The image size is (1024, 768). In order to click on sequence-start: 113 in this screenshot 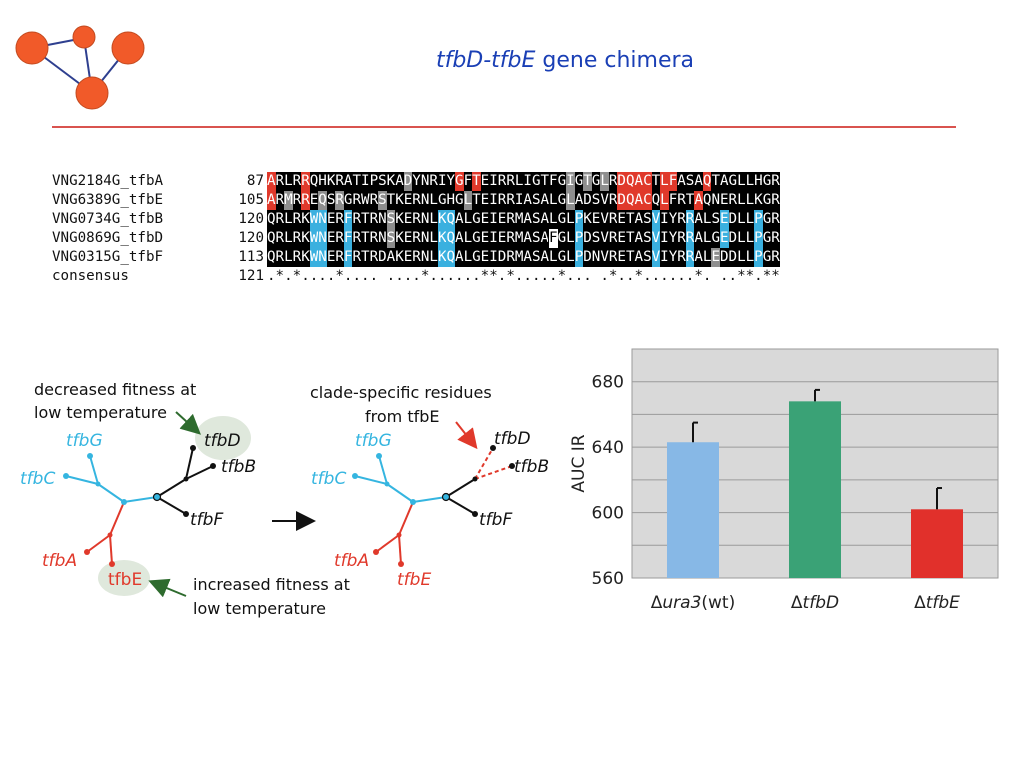, I will do `click(251, 257)`.